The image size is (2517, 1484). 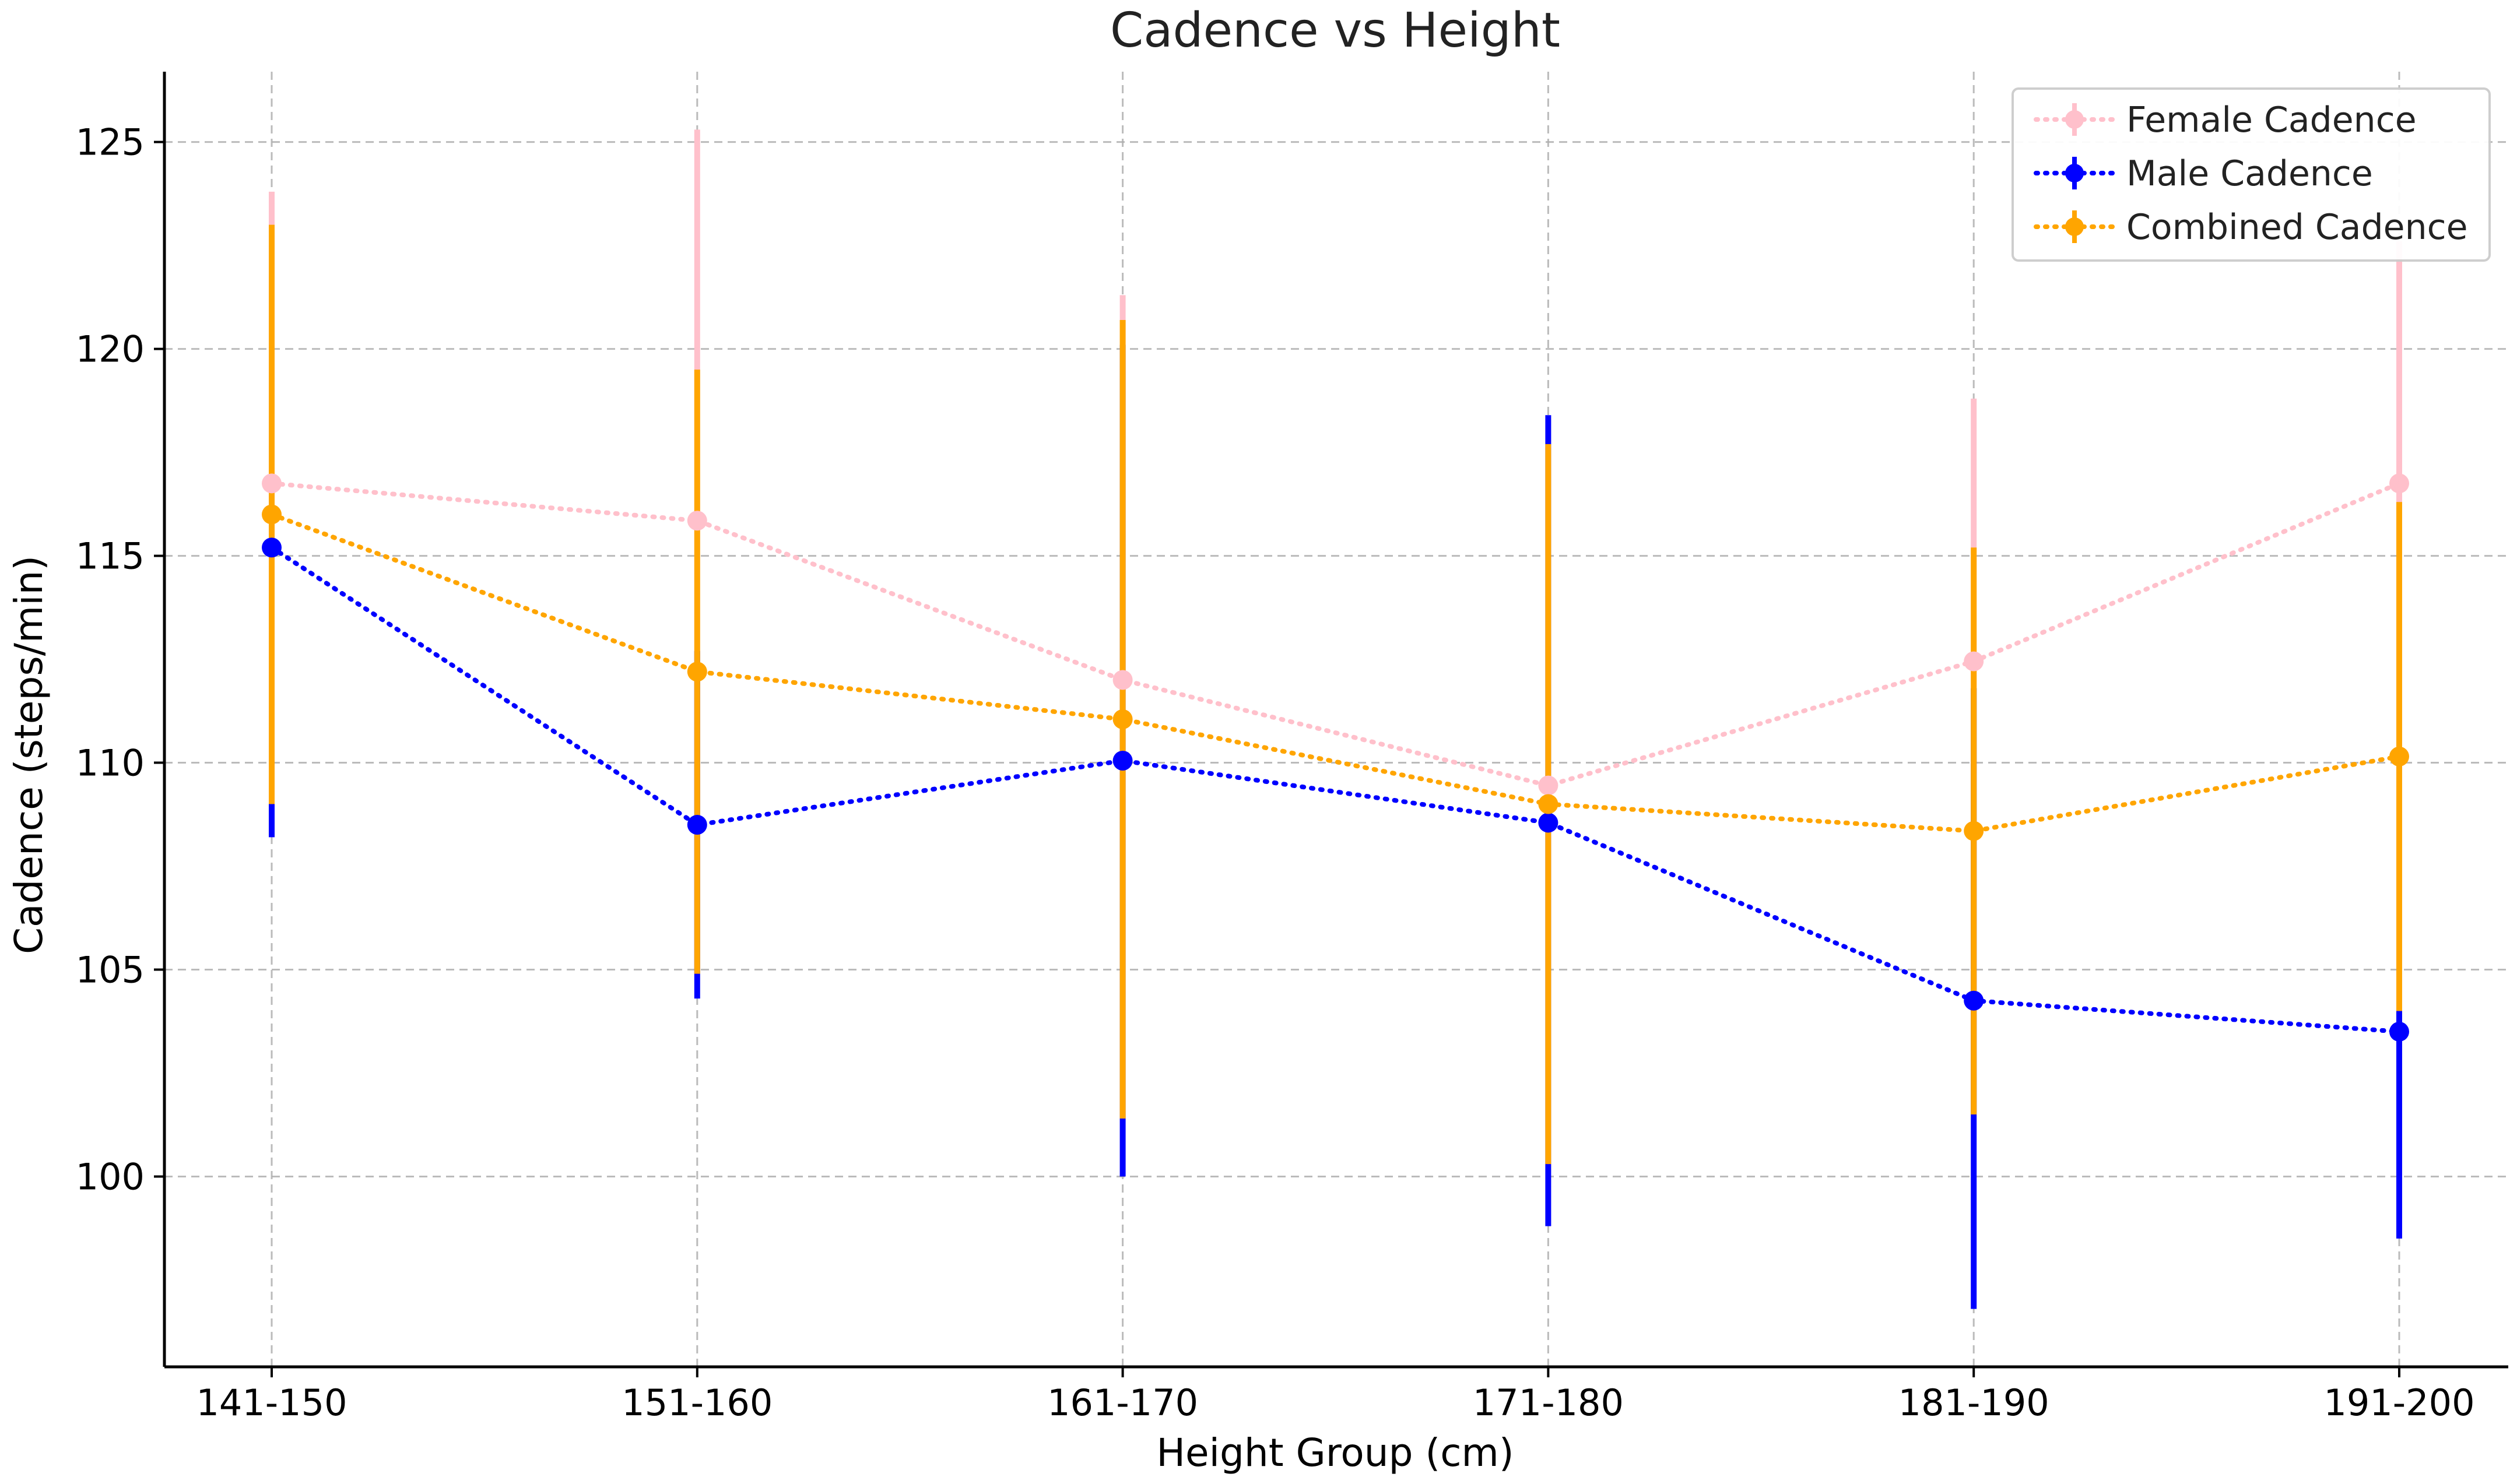 What do you see at coordinates (1123, 1403) in the screenshot?
I see `x-tick-label: 161-170` at bounding box center [1123, 1403].